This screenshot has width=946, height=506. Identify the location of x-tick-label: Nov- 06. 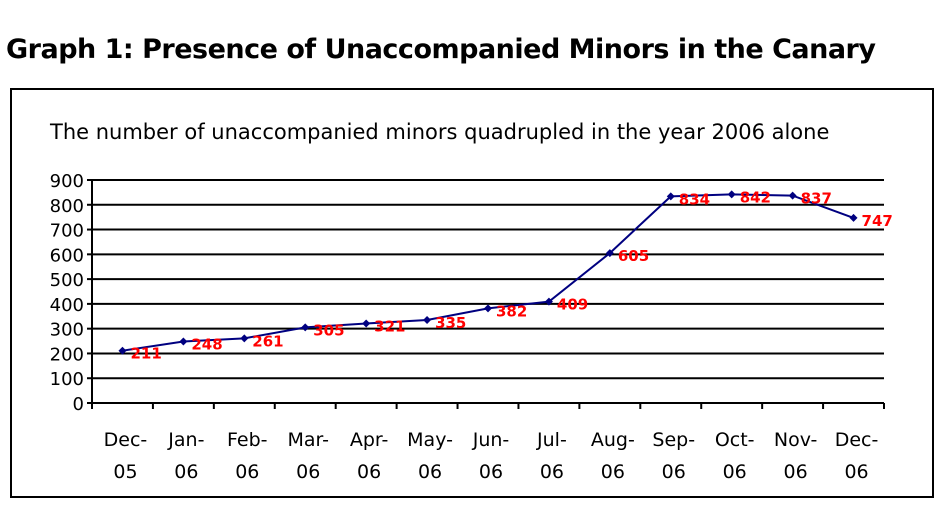
(795, 456).